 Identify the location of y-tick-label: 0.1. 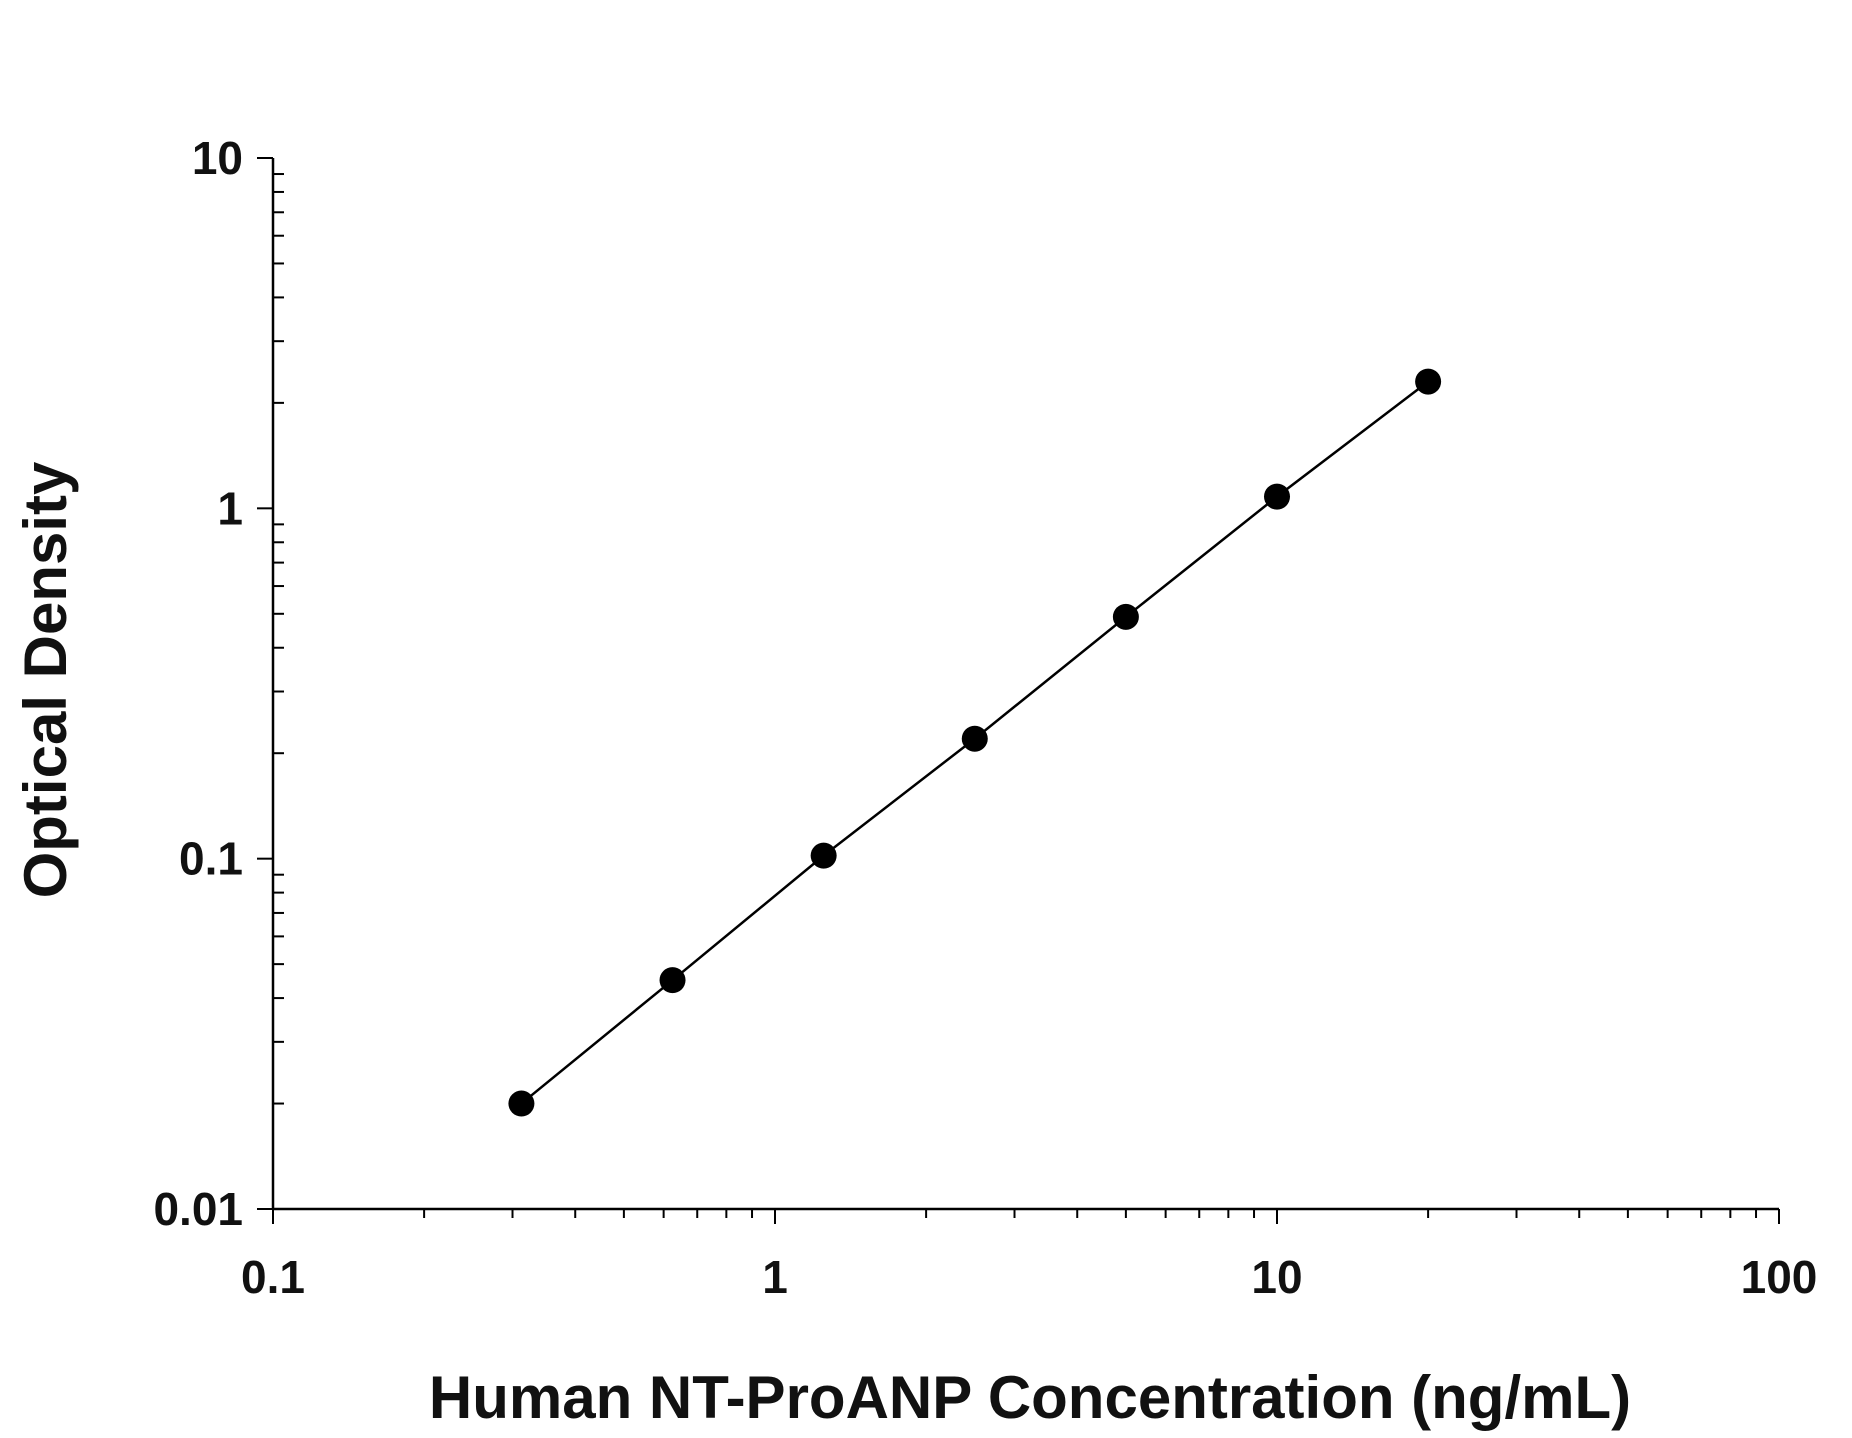
(211, 859).